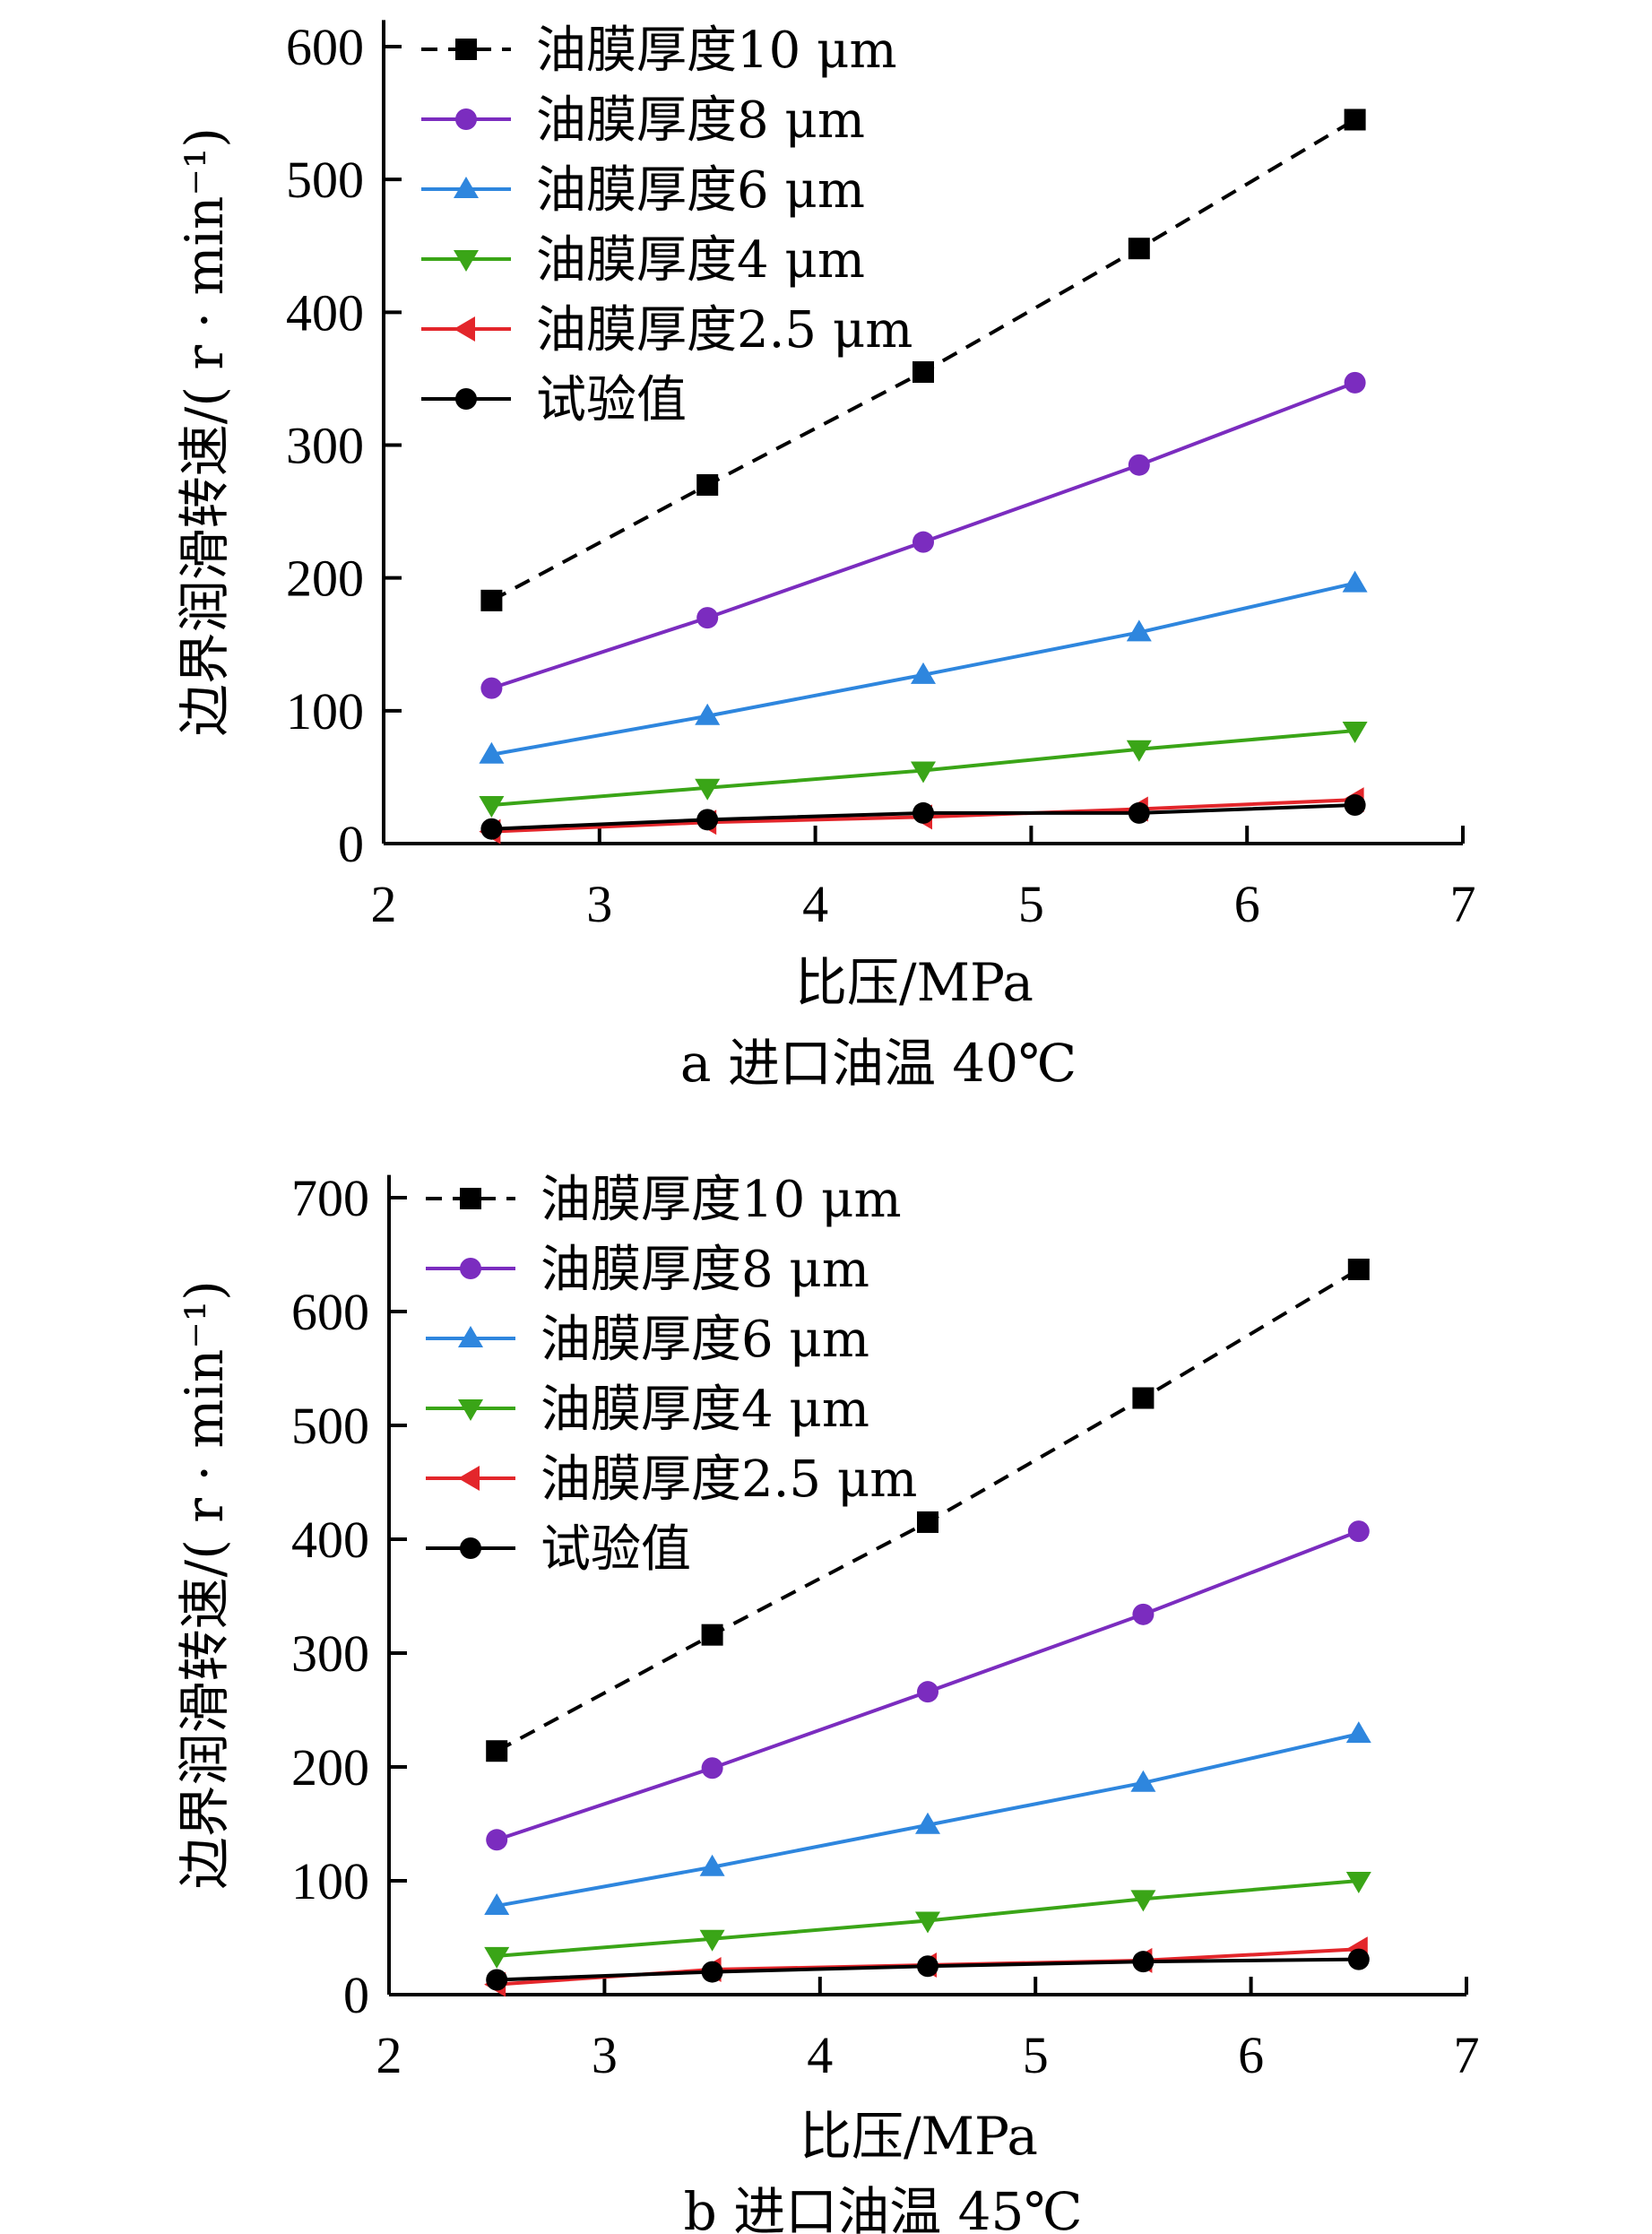 The width and height of the screenshot is (1652, 2234). Describe the element at coordinates (883, 2207) in the screenshot. I see `figure-caption: b 进口油温 45℃` at that location.